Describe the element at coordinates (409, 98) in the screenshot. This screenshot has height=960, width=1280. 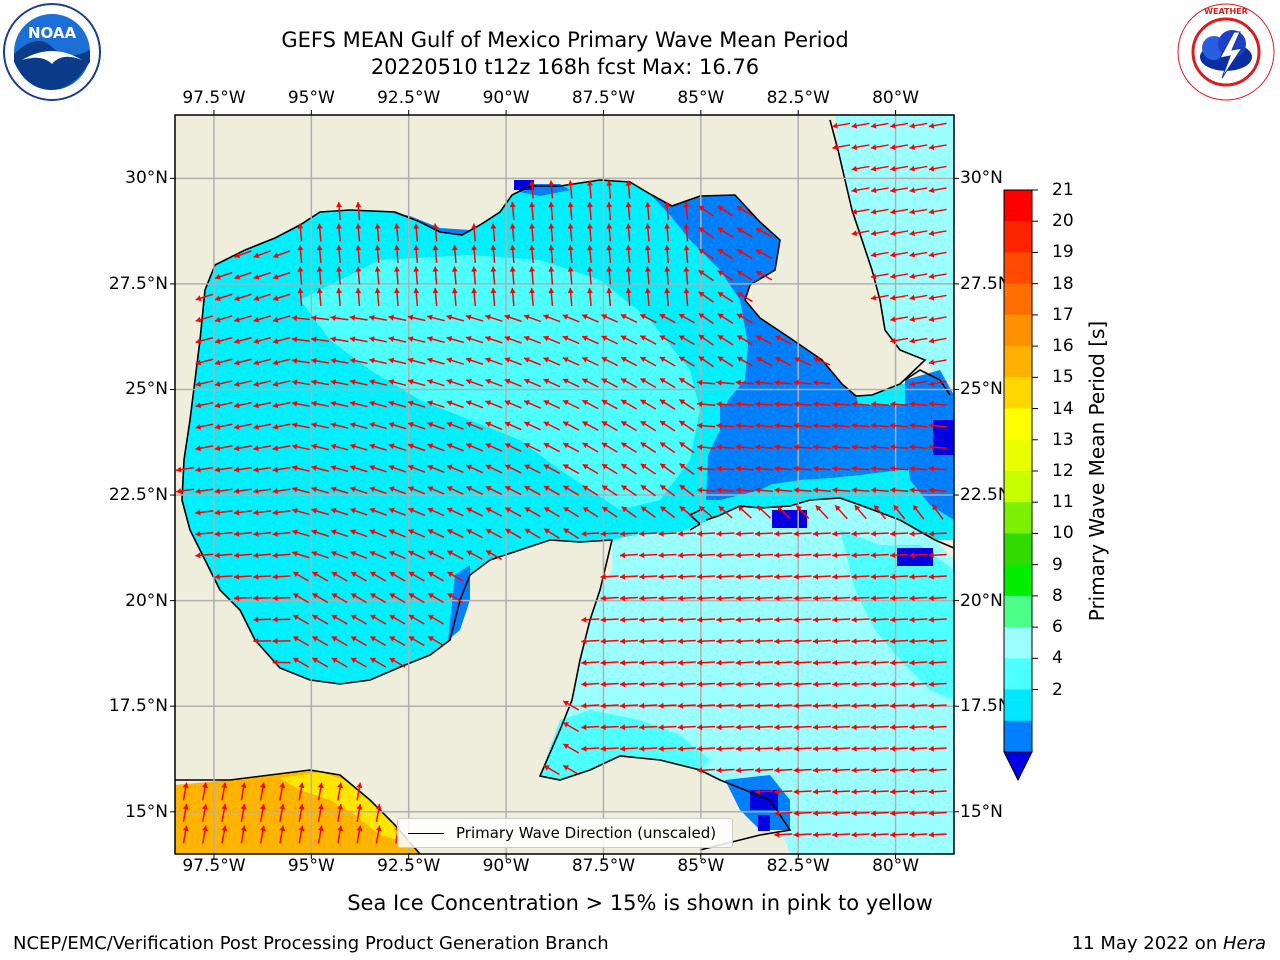
I see `tick-label: 92.5°W` at that location.